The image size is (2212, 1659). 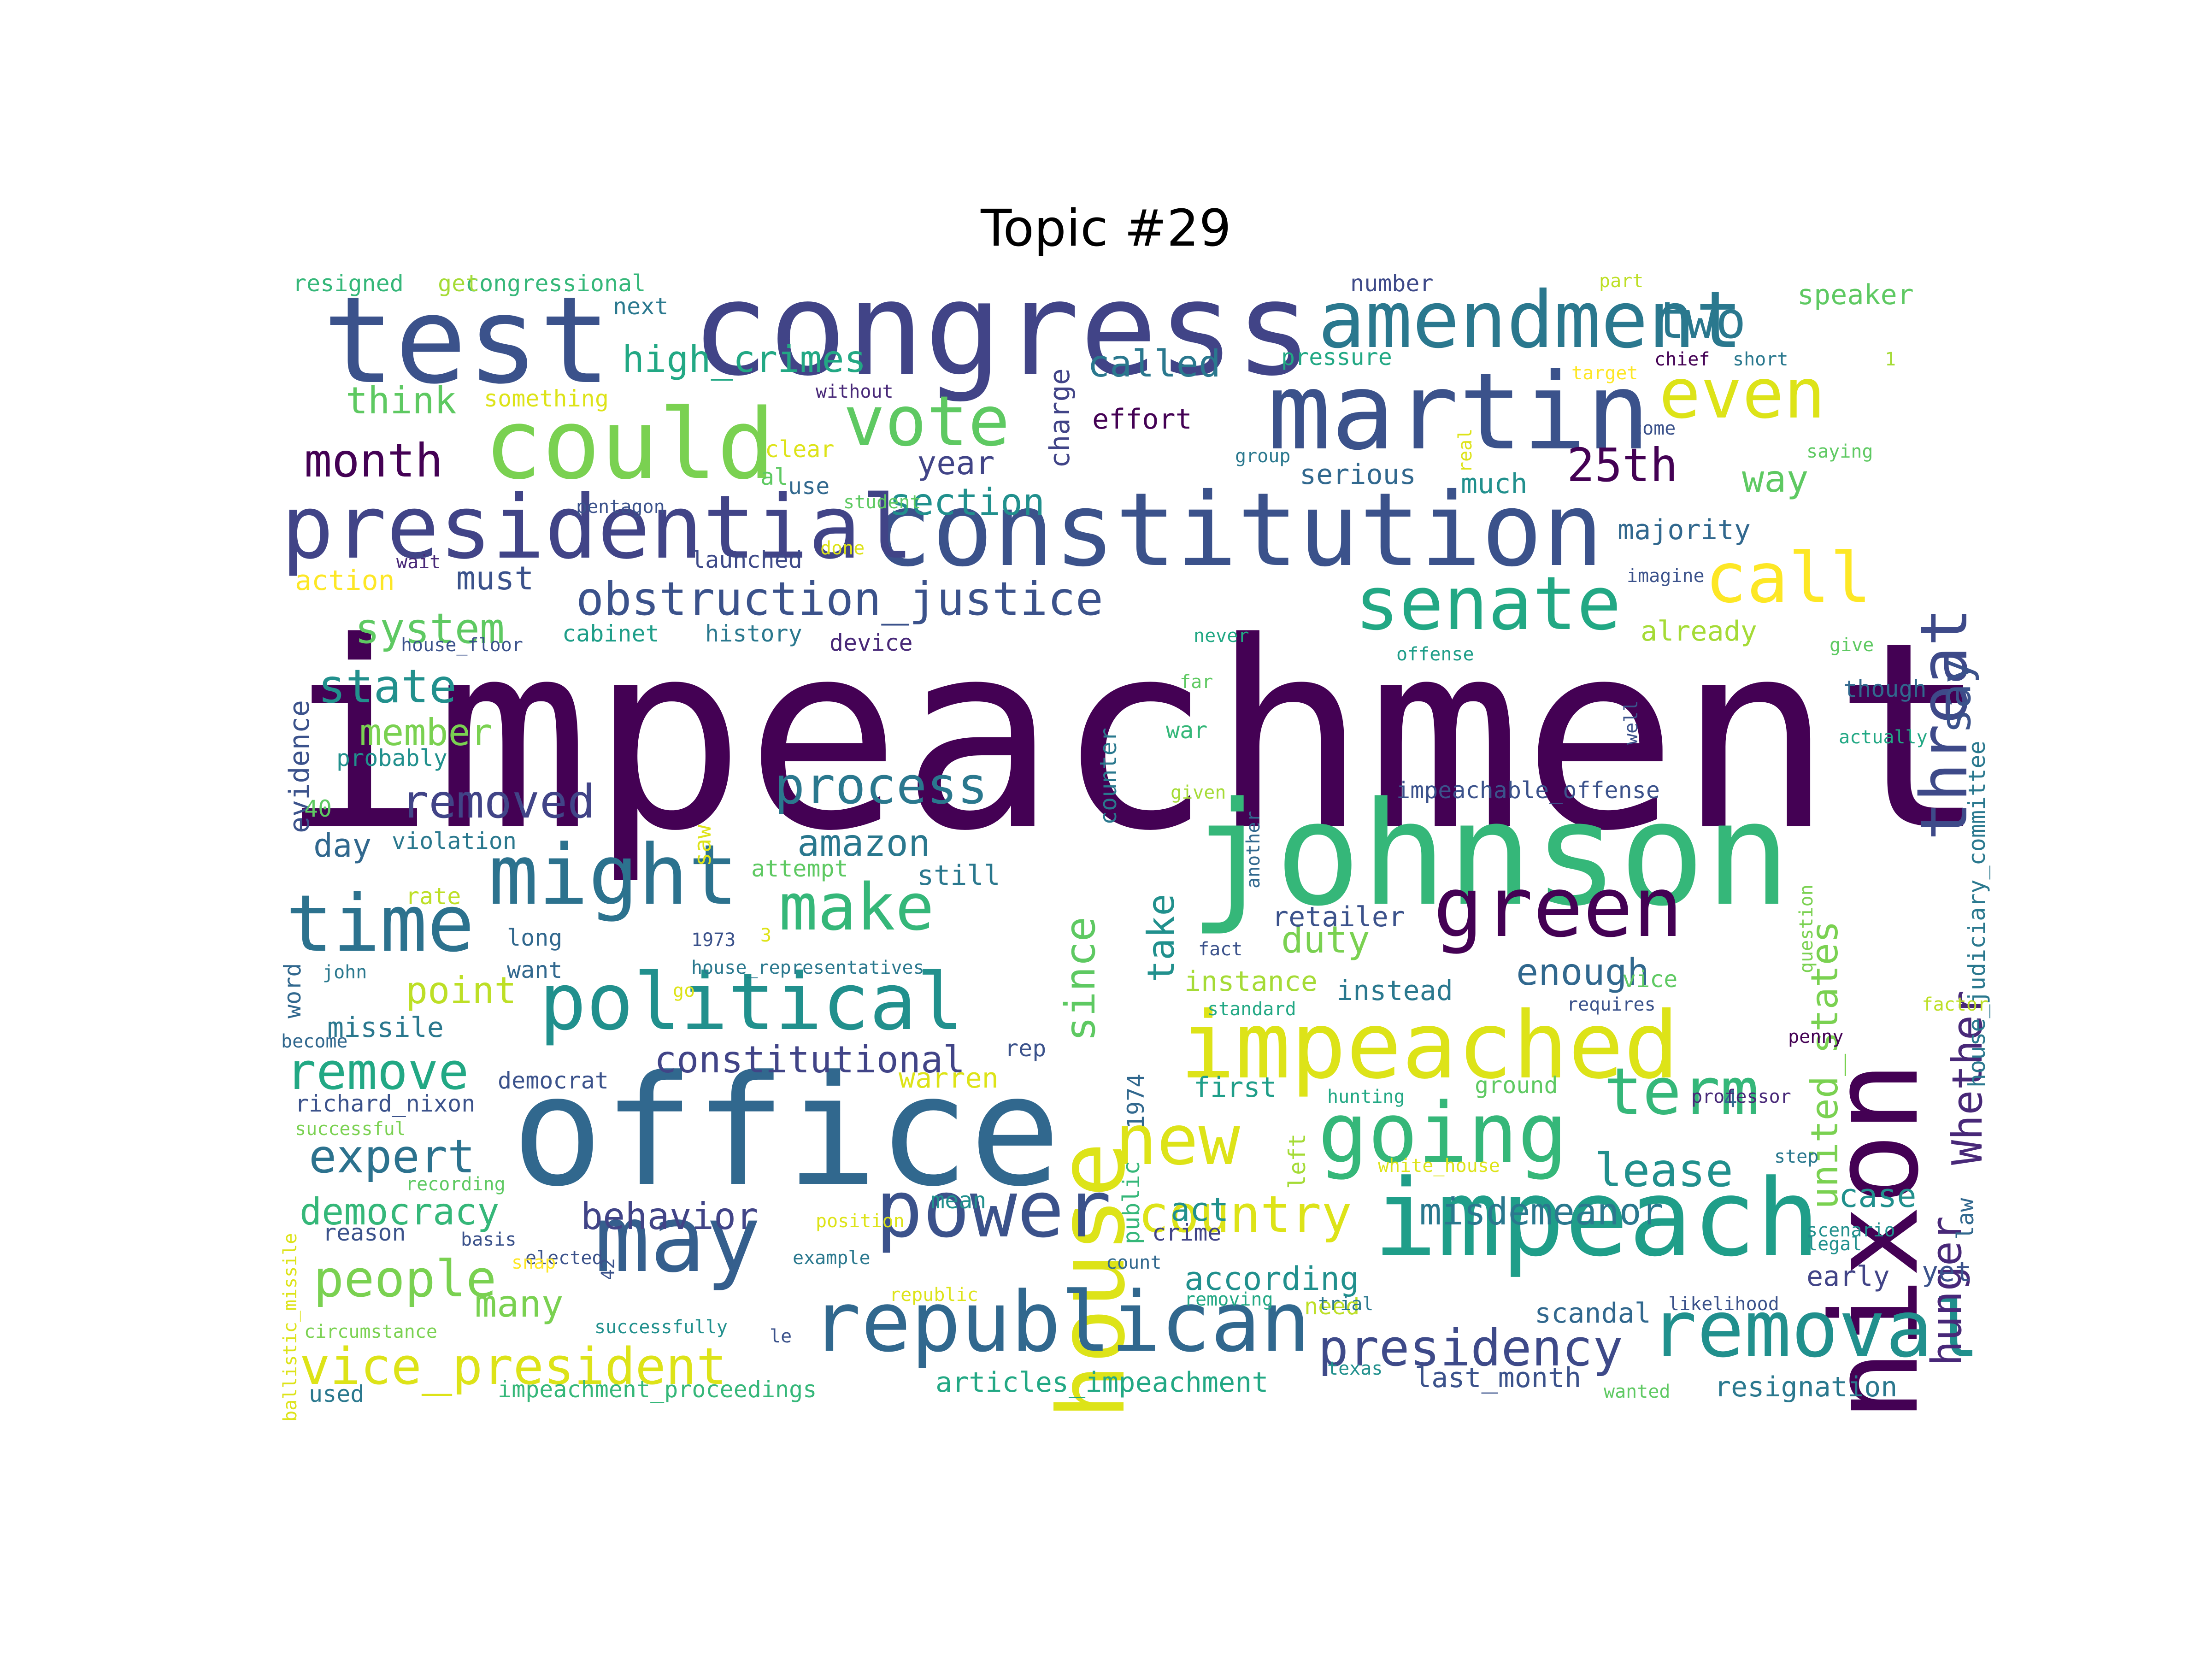 What do you see at coordinates (1682, 359) in the screenshot?
I see `cloud-word: chief` at bounding box center [1682, 359].